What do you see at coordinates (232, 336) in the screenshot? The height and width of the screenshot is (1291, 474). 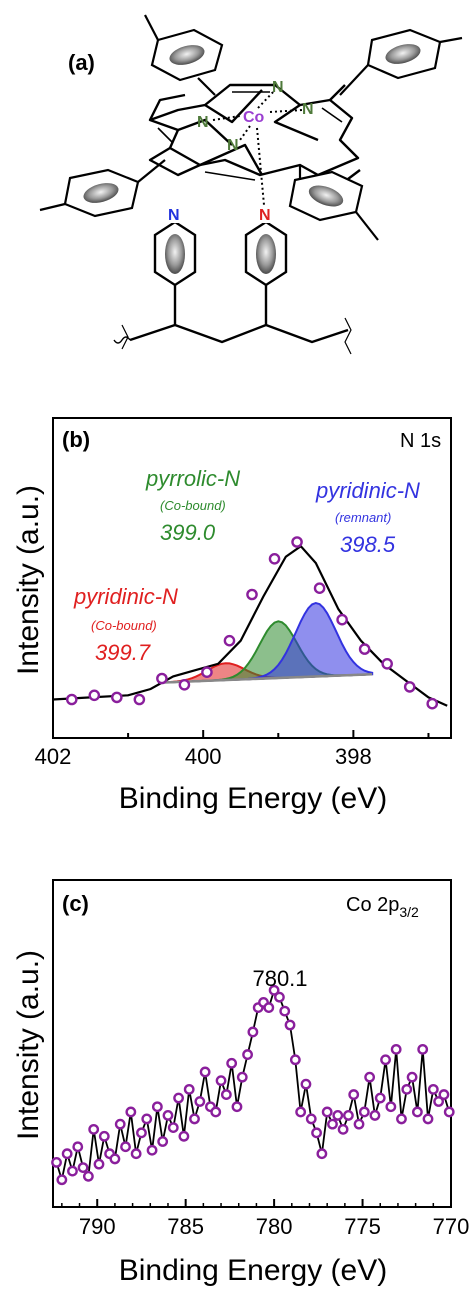 I see `polymer-backbone` at bounding box center [232, 336].